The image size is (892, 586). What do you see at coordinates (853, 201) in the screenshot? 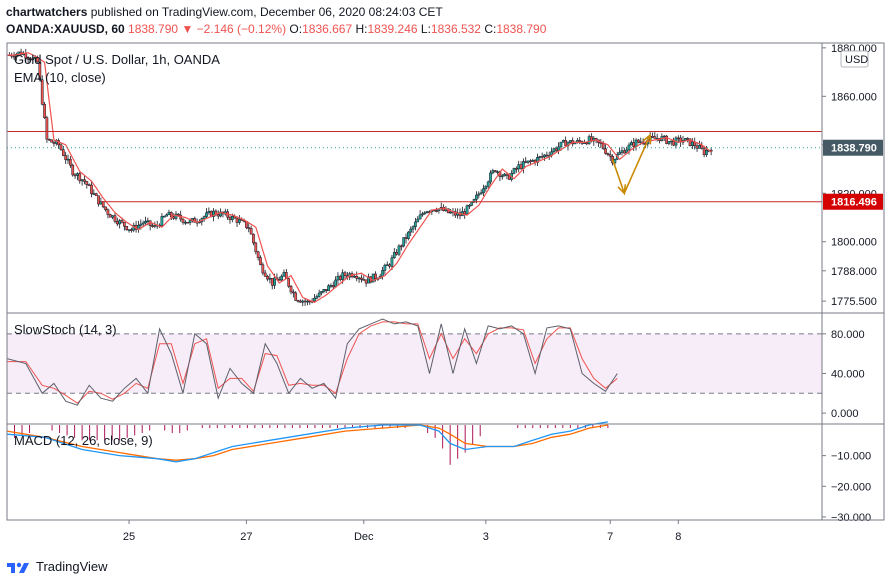
I see `level-badge` at bounding box center [853, 201].